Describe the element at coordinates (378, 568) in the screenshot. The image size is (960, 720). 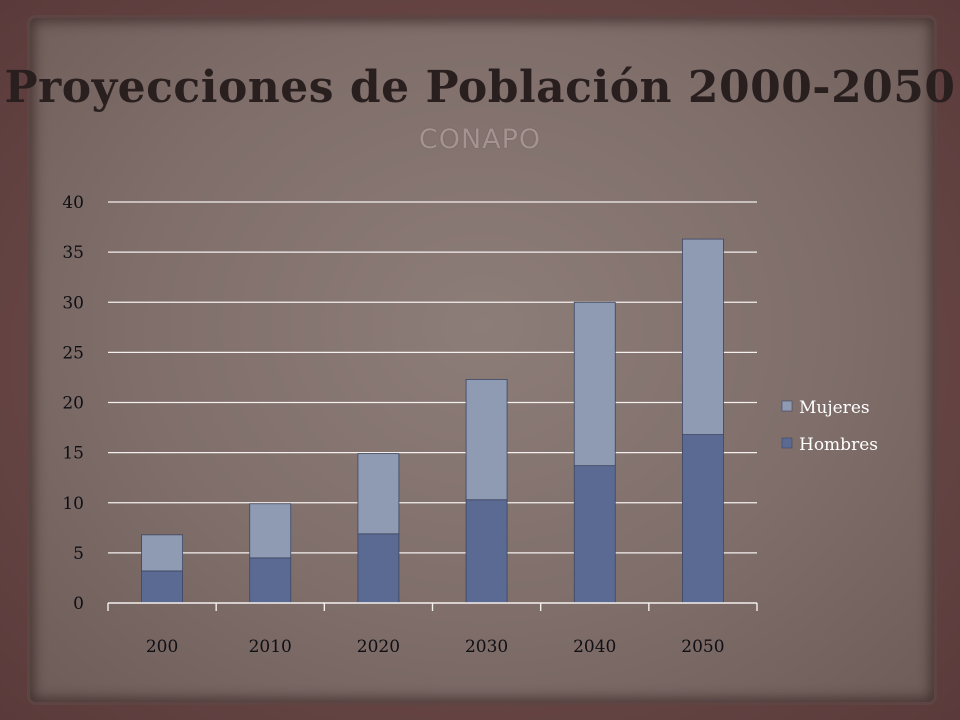
I see `bar-hombres-2020` at that location.